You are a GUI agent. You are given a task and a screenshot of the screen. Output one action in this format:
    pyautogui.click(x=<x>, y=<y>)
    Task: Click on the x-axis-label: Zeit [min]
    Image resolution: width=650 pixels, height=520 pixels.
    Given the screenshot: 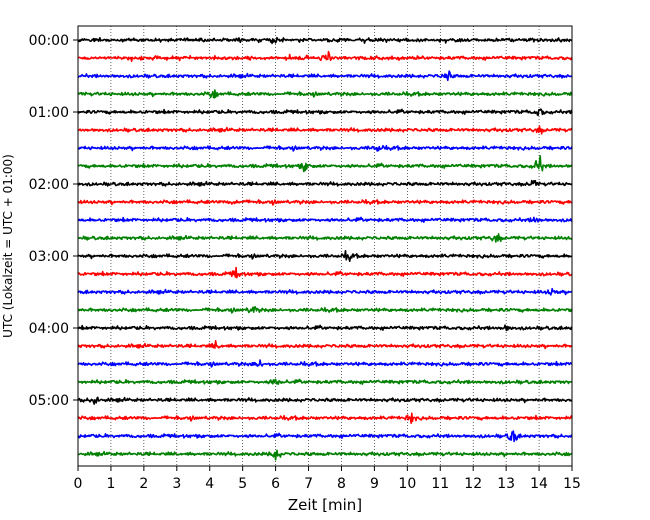 What is the action you would take?
    pyautogui.click(x=325, y=505)
    